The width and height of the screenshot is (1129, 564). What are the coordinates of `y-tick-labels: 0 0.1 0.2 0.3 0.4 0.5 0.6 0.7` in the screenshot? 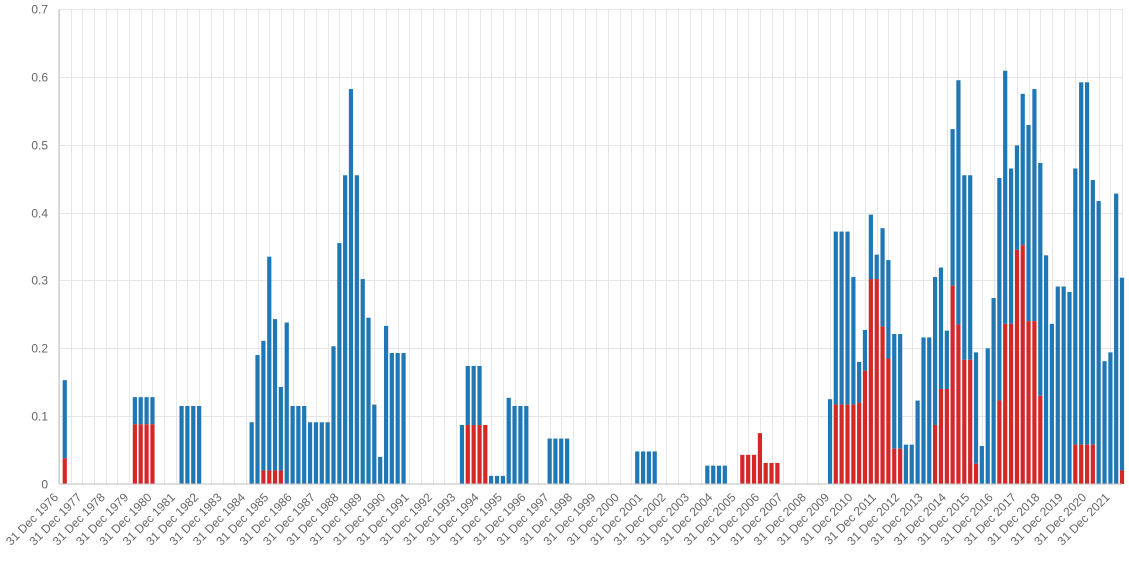 It's located at (39, 247).